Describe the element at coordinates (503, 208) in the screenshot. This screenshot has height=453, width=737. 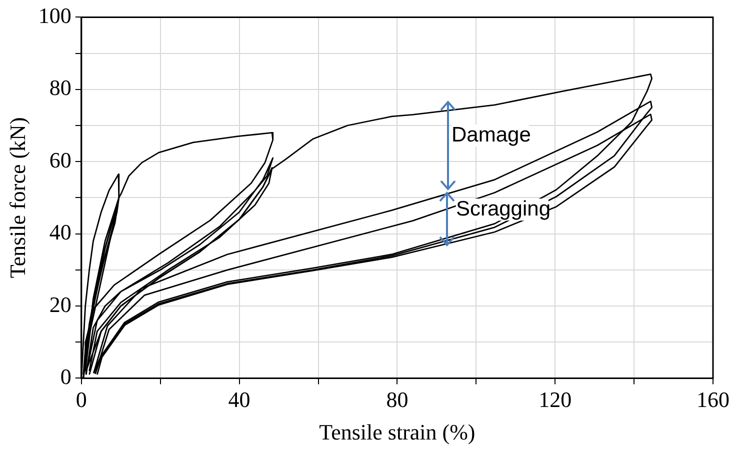
I see `annotation: Scragging` at that location.